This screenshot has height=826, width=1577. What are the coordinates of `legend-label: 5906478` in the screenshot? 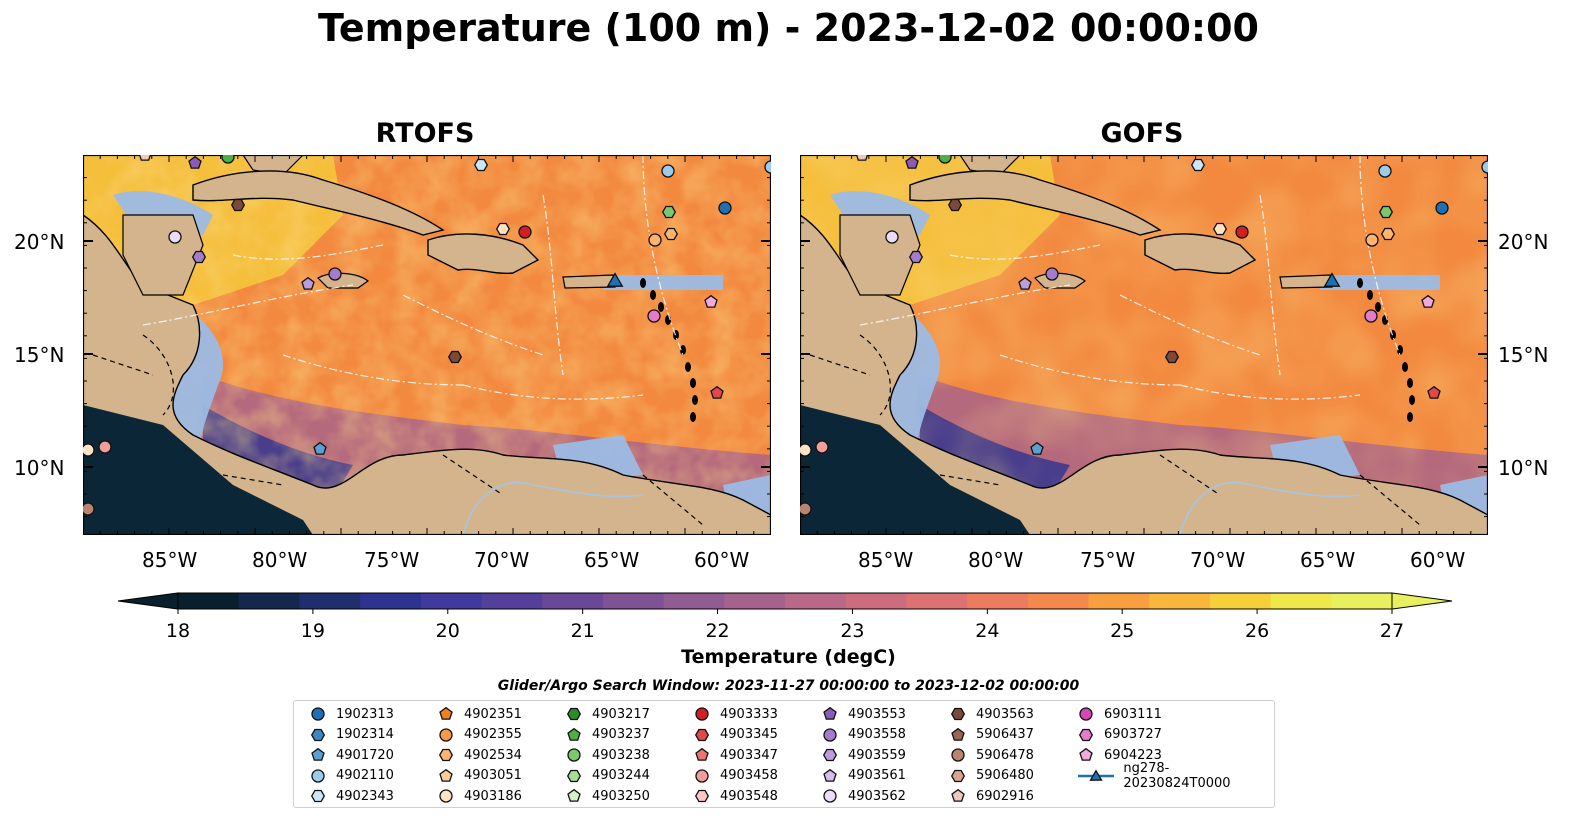 It's located at (1005, 755).